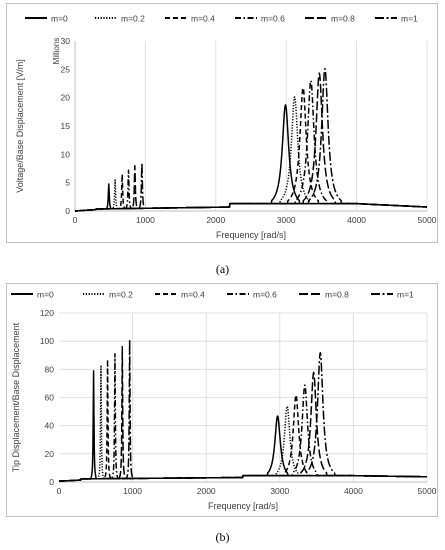 The image size is (445, 550). I want to click on y-tick-label: 80, so click(50, 369).